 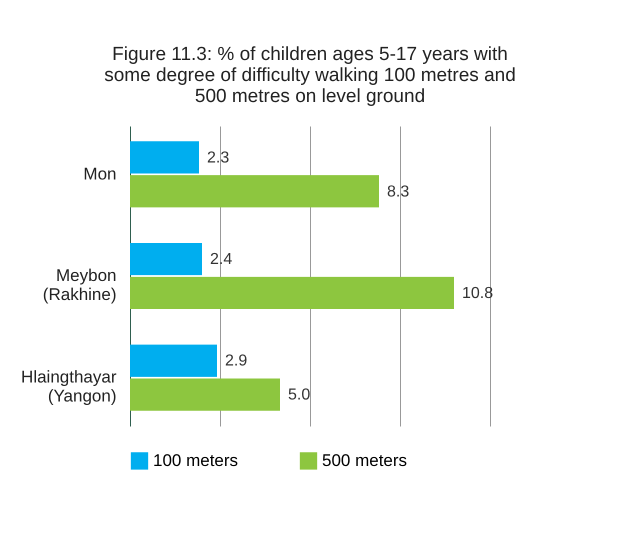 What do you see at coordinates (398, 191) in the screenshot?
I see `data-label: 8.3` at bounding box center [398, 191].